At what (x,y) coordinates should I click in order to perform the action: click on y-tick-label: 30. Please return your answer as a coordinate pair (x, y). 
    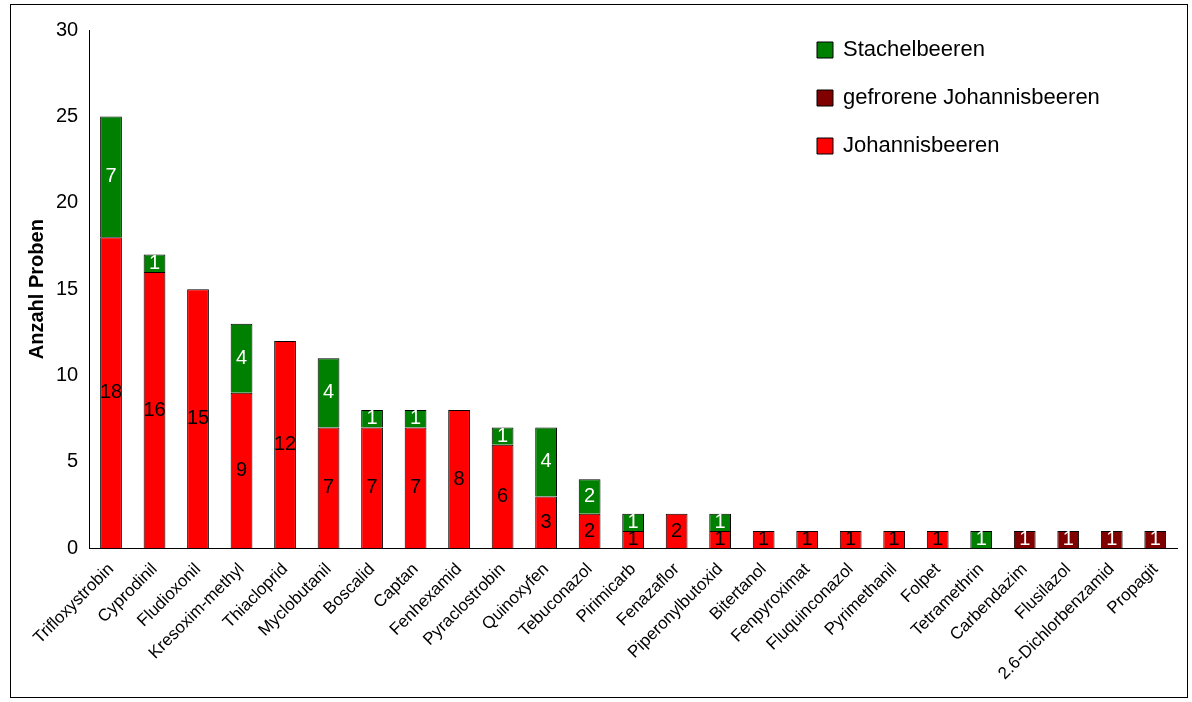
    Looking at the image, I should click on (67, 28).